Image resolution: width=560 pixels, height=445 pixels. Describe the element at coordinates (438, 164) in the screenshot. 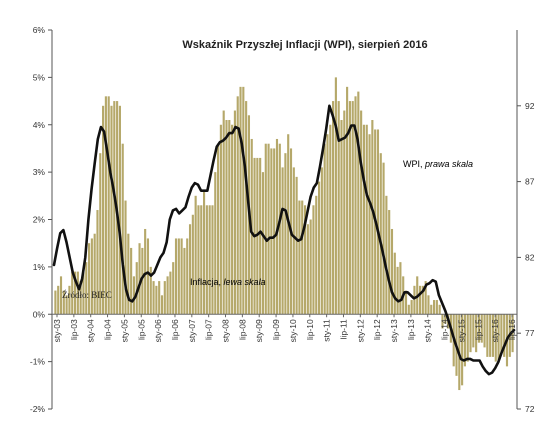

I see `wpi-annotation: WPI, prawa skala` at that location.